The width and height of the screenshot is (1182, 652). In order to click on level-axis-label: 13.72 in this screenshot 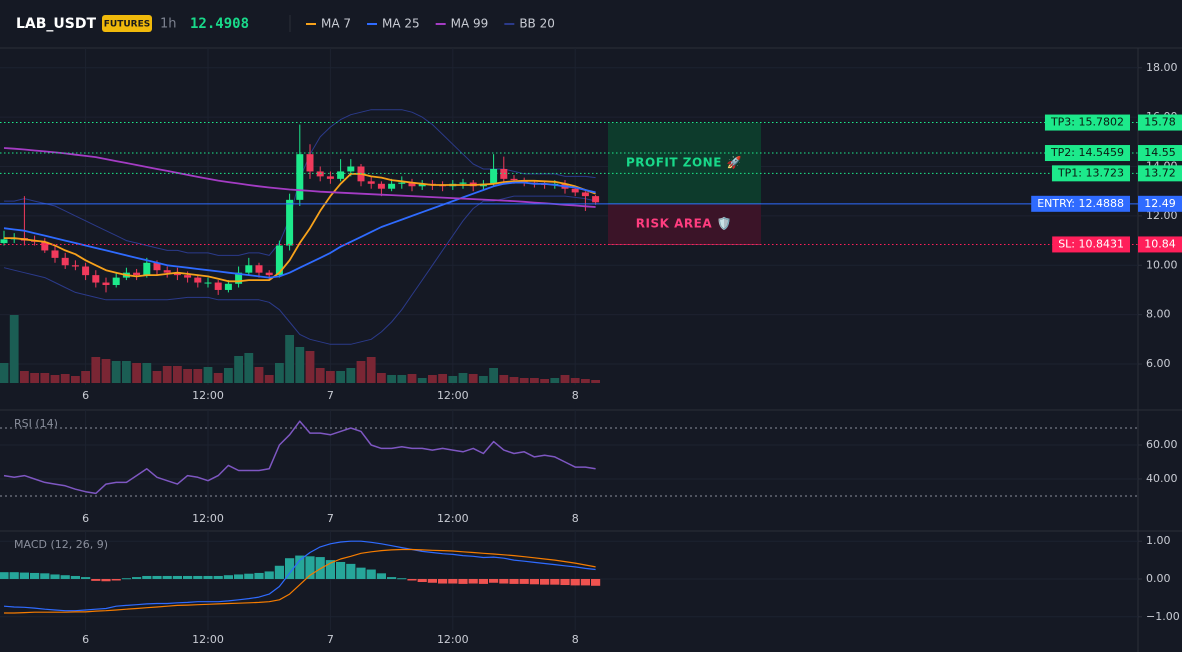, I will do `click(1160, 172)`.